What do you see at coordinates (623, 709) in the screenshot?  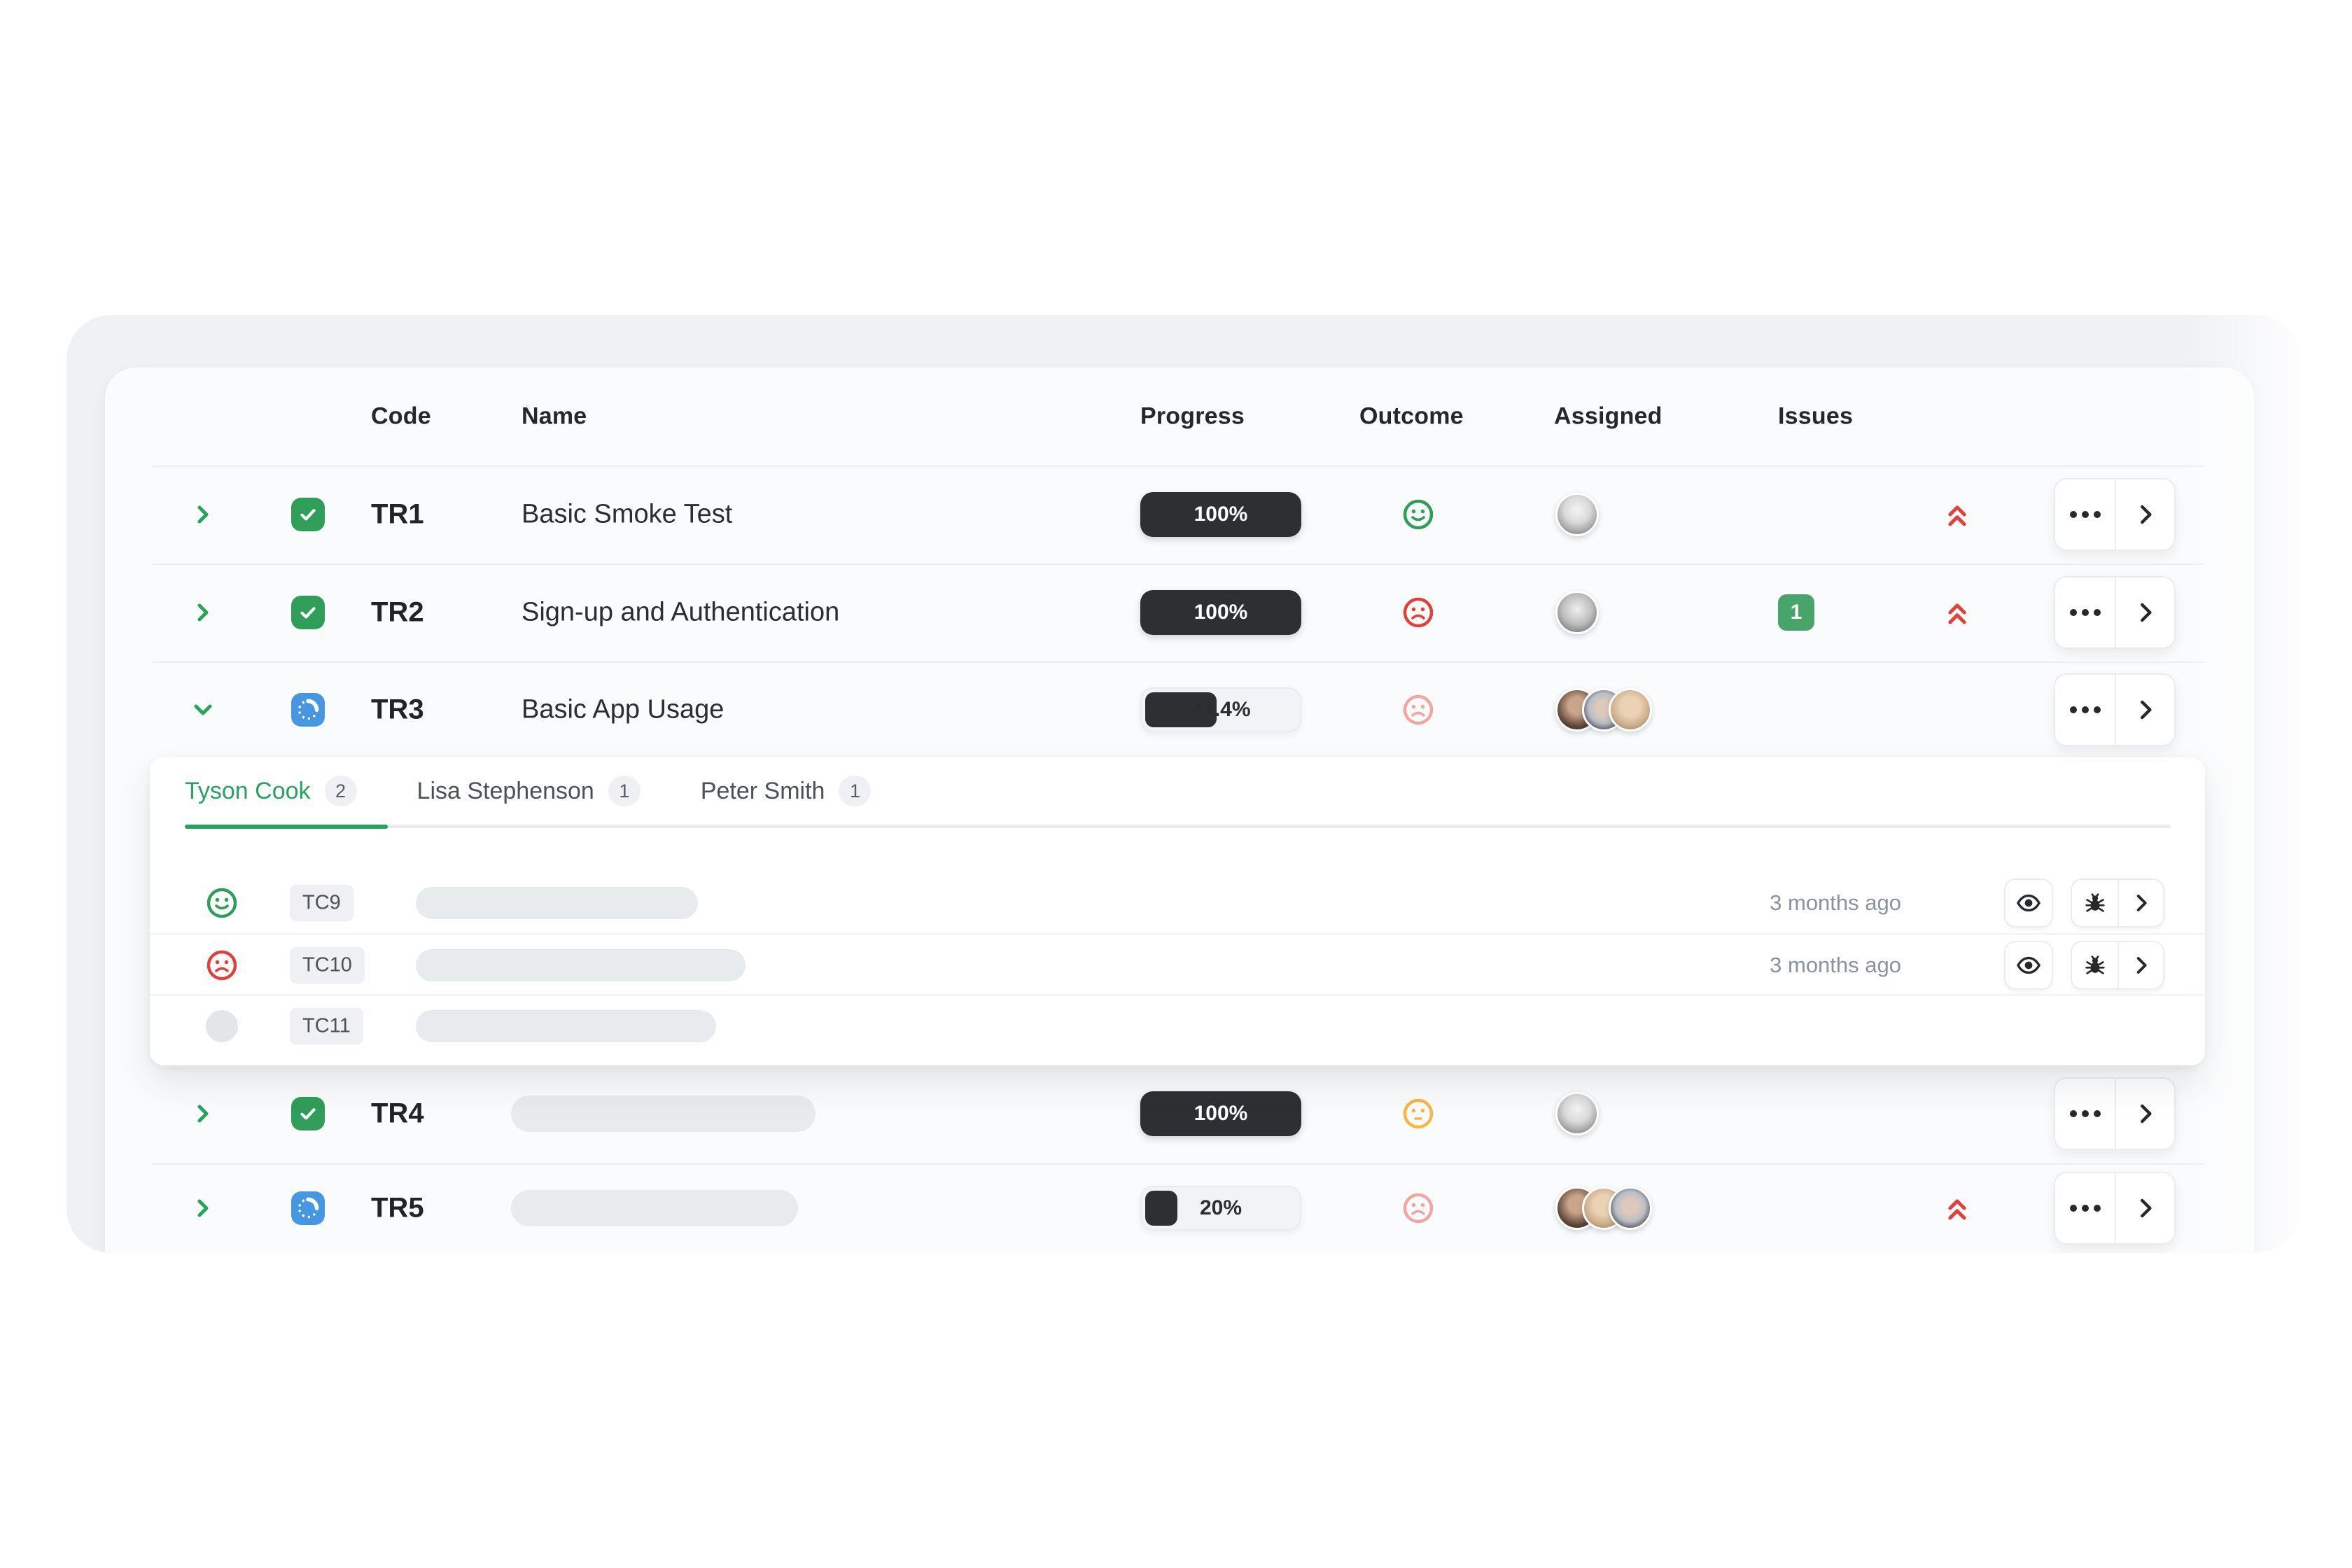 I see `run-name: Basic App Usage` at bounding box center [623, 709].